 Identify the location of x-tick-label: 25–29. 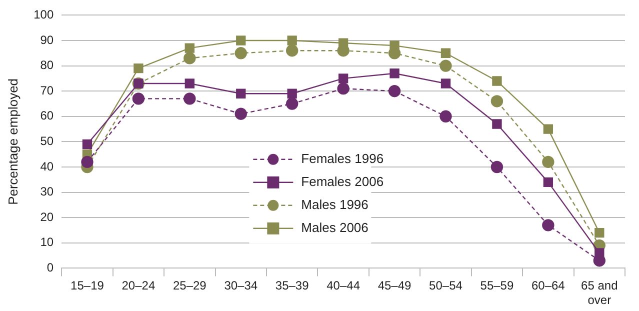
(189, 285).